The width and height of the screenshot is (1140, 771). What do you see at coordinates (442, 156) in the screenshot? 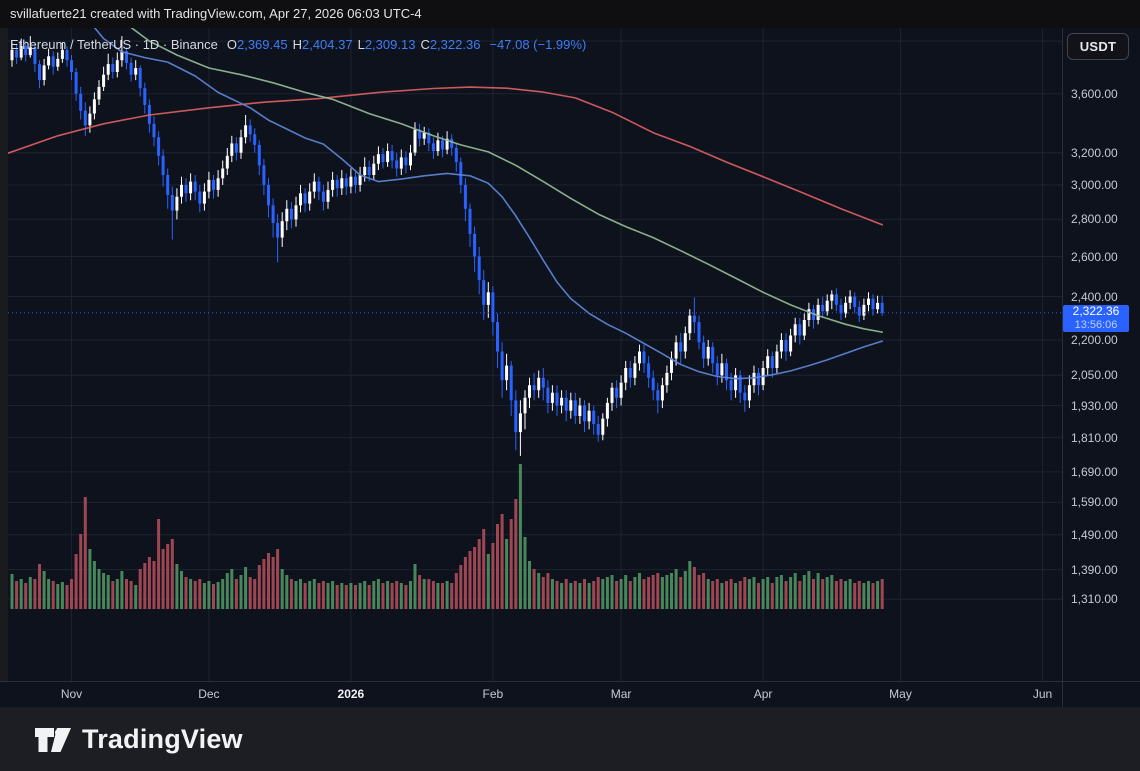
I see `ma-slow-red` at bounding box center [442, 156].